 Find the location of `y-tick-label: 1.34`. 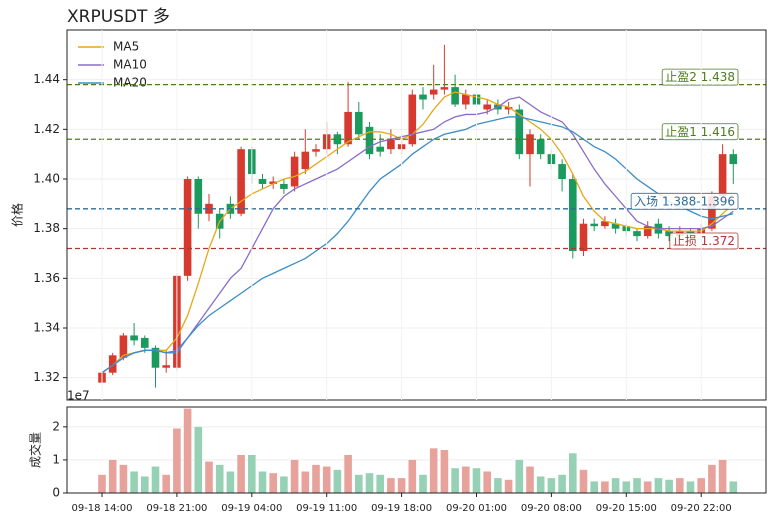

y-tick-label: 1.34 is located at coordinates (46, 327).